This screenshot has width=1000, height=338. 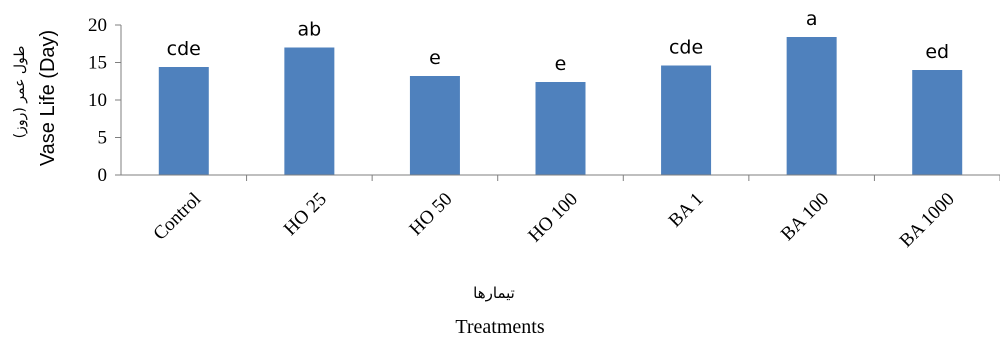 What do you see at coordinates (20, 92) in the screenshot?
I see `y-axis-label-persian: طول عمر (روز)` at bounding box center [20, 92].